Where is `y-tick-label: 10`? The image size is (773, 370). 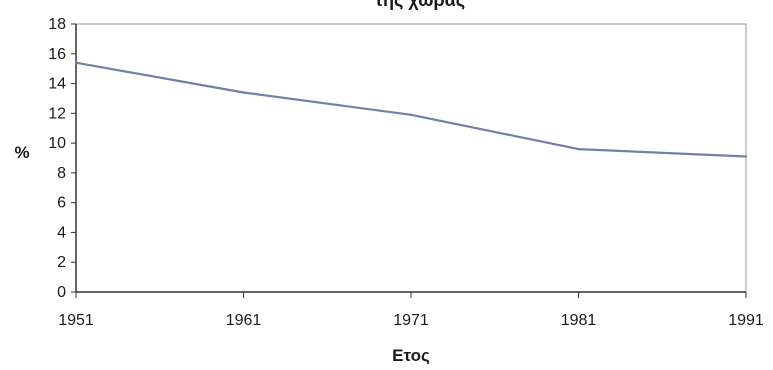 y-tick-label: 10 is located at coordinates (57, 143).